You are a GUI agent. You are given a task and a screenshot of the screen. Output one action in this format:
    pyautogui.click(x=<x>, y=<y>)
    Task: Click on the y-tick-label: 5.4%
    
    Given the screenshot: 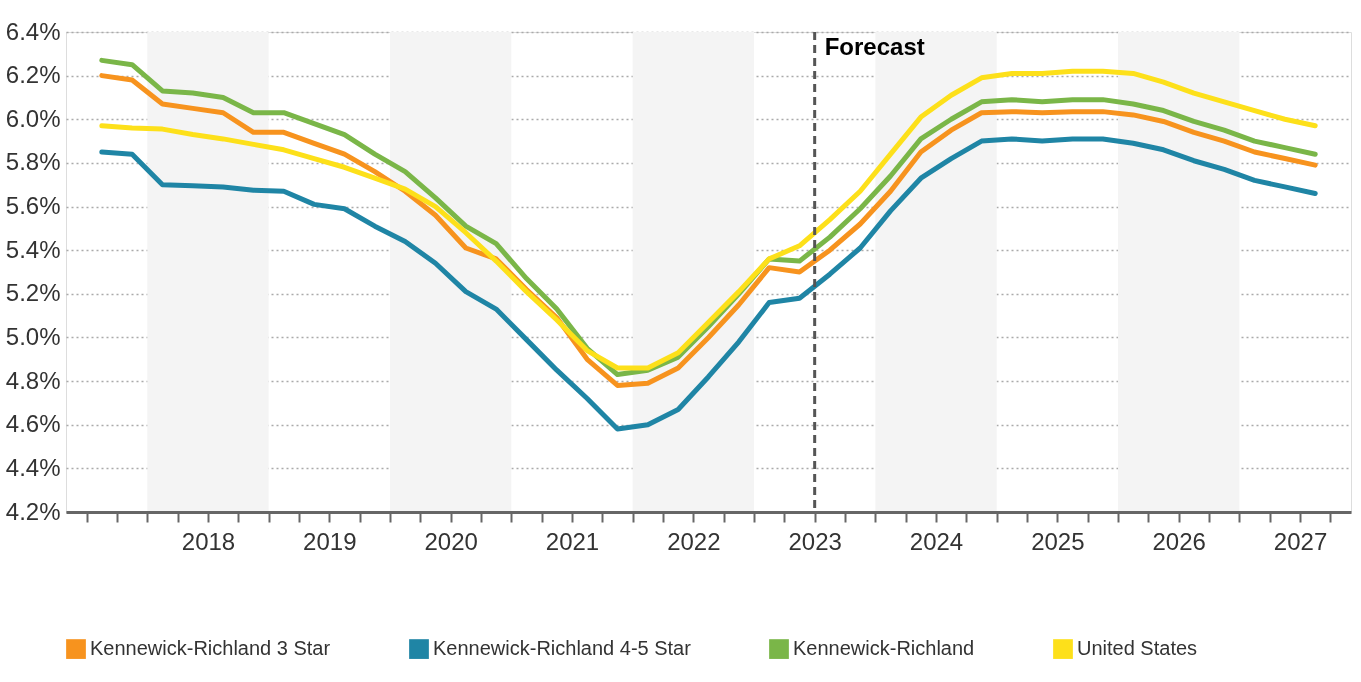 What is the action you would take?
    pyautogui.click(x=33, y=249)
    